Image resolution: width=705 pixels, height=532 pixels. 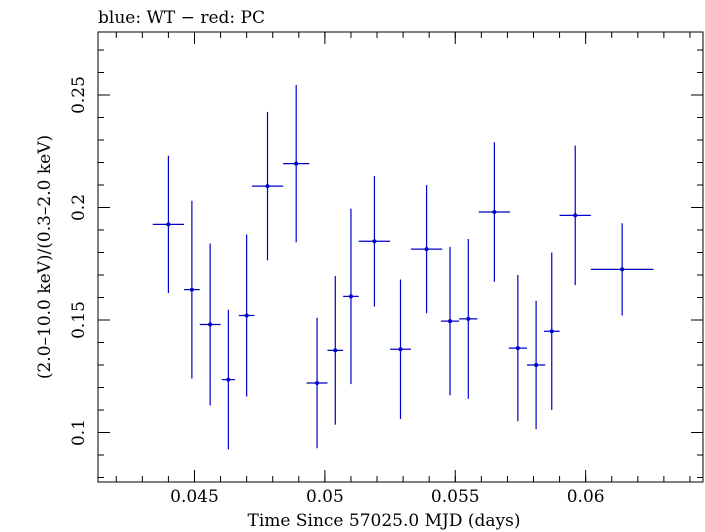 What do you see at coordinates (79, 207) in the screenshot?
I see `y-tick-label: 0.2` at bounding box center [79, 207].